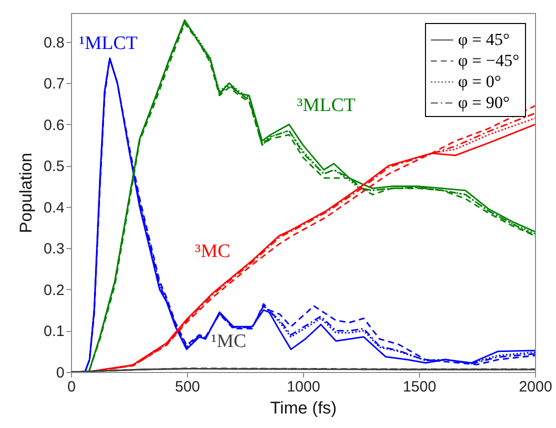  What do you see at coordinates (212, 251) in the screenshot?
I see `annotation: ³MC` at bounding box center [212, 251].